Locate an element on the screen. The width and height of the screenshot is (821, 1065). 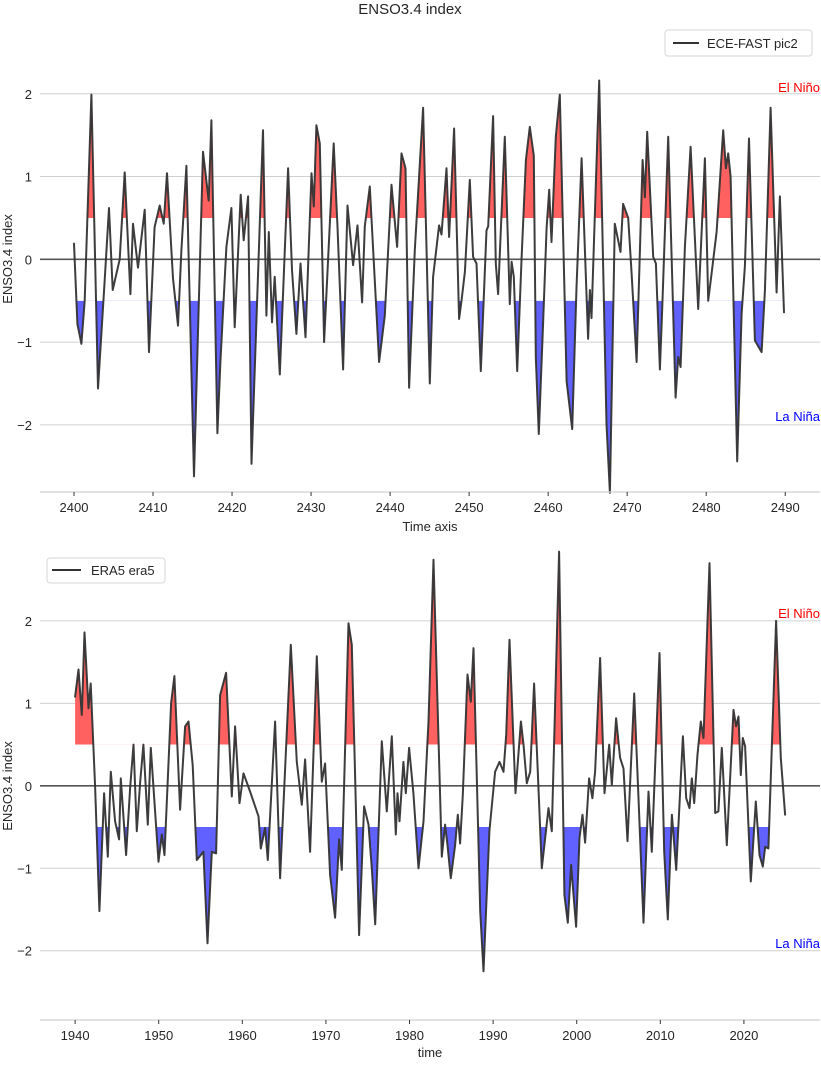
x-tick-label: 2410 is located at coordinates (153, 507).